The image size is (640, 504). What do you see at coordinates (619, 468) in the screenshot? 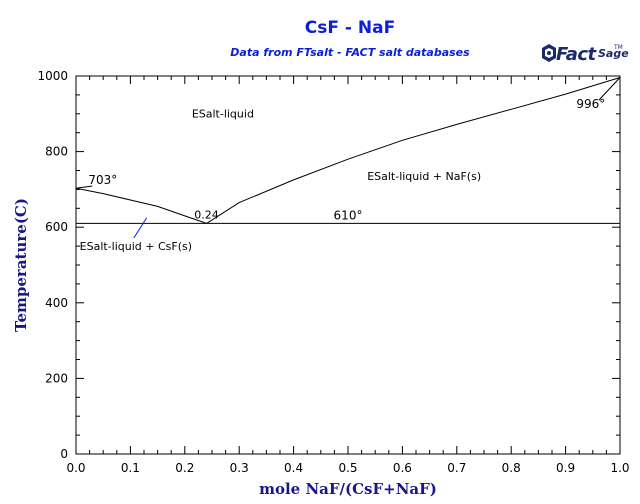
I see `x-tick-label: 1.0` at bounding box center [619, 468].